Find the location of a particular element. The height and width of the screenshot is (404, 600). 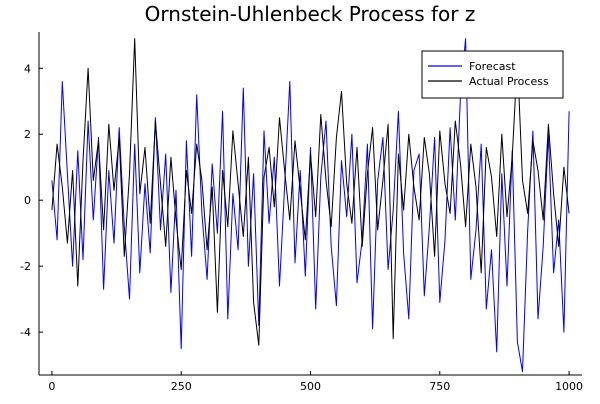

y-tick-label: -4 is located at coordinates (25, 332).